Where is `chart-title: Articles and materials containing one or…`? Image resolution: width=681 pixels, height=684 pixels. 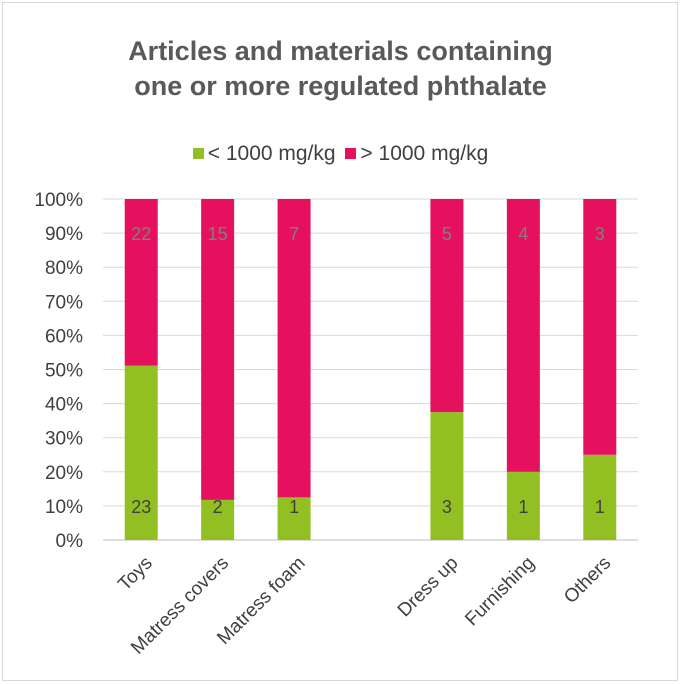 chart-title: Articles and materials containing one or… is located at coordinates (340, 69).